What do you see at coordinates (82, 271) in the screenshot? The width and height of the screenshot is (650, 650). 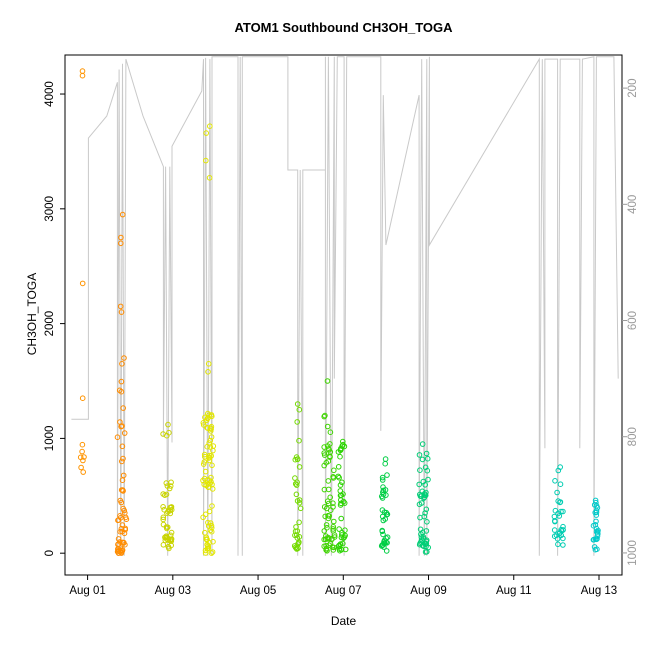 I see `cluster-Aug01-flight` at bounding box center [82, 271].